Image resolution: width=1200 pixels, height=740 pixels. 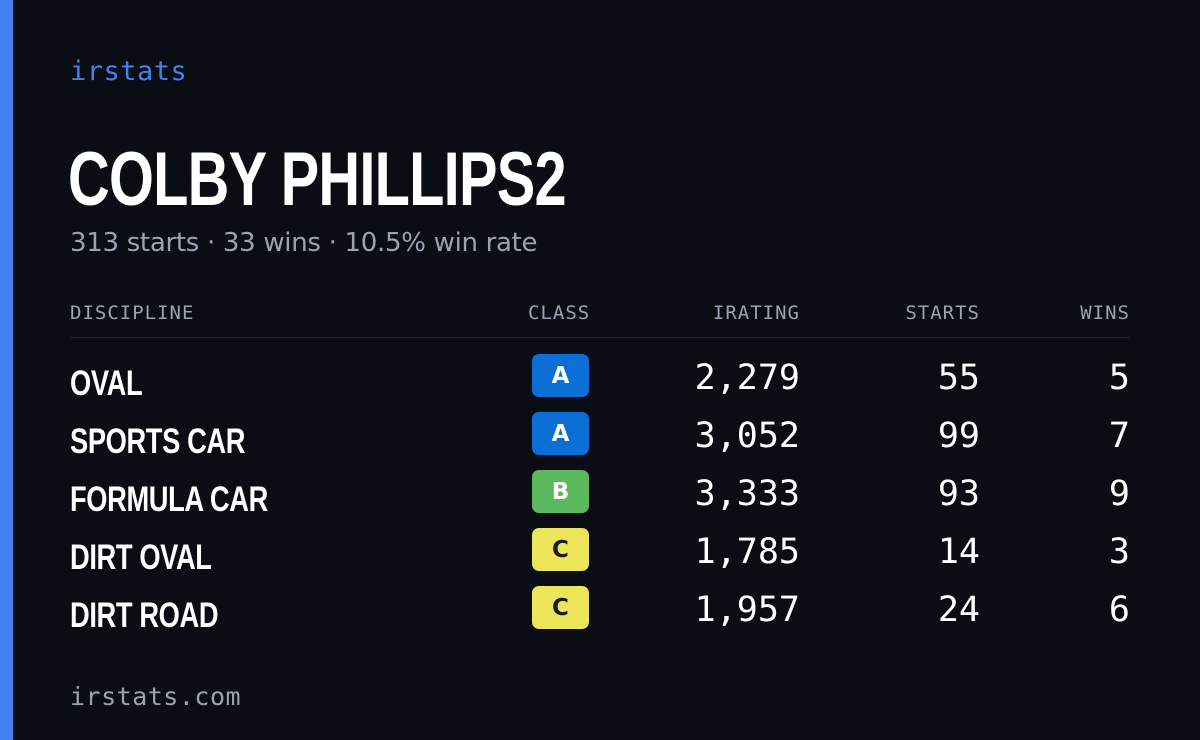 What do you see at coordinates (144, 615) in the screenshot?
I see `discipline-name: DIRT ROAD` at bounding box center [144, 615].